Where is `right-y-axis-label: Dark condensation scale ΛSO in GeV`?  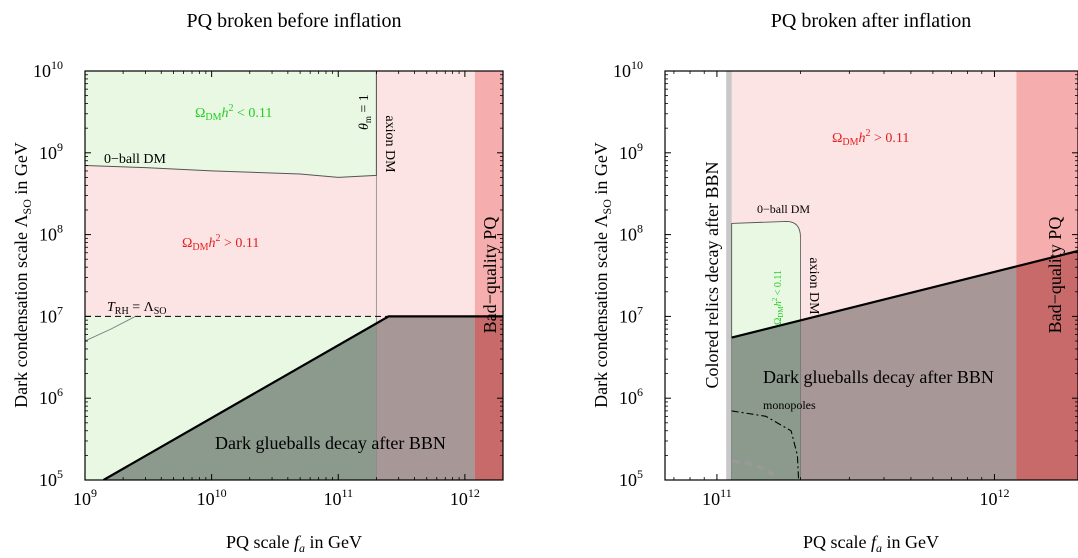 right-y-axis-label: Dark condensation scale ΛSO in GeV is located at coordinates (602, 275).